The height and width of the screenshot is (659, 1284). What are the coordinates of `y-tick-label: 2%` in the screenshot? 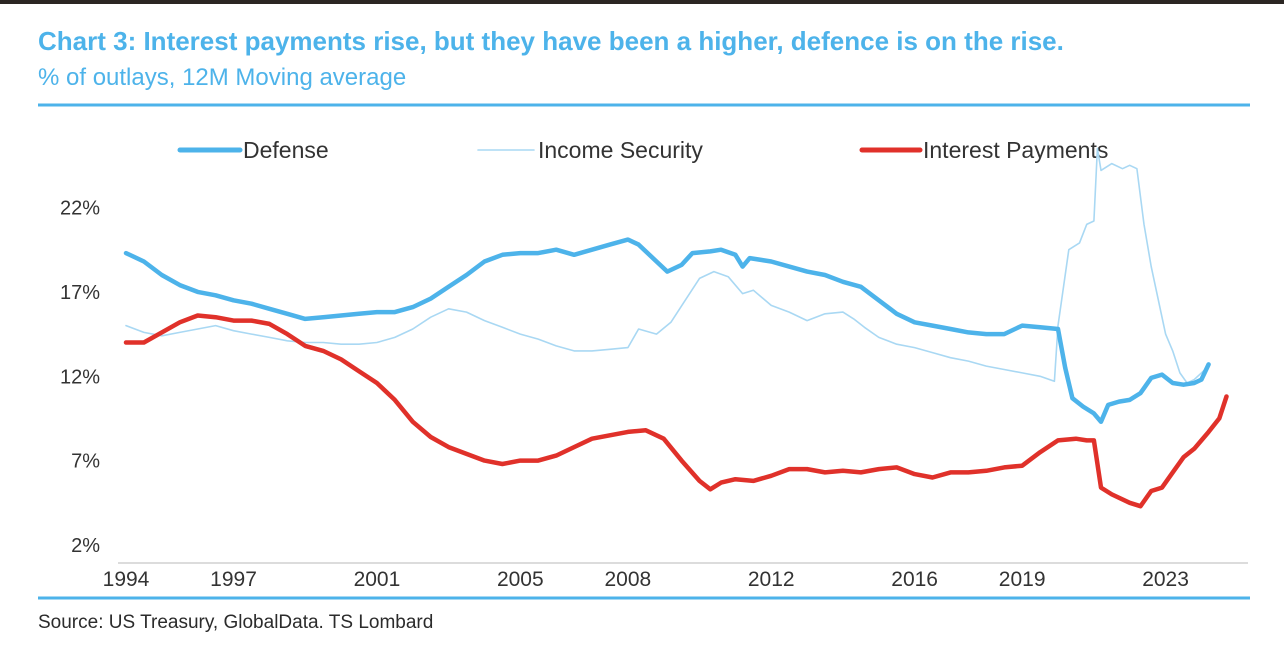 It's located at (85, 546).